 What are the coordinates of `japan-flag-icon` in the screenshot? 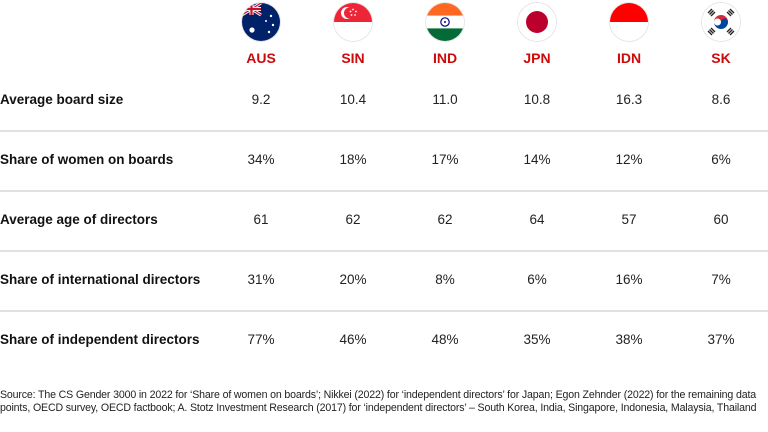 It's located at (537, 22).